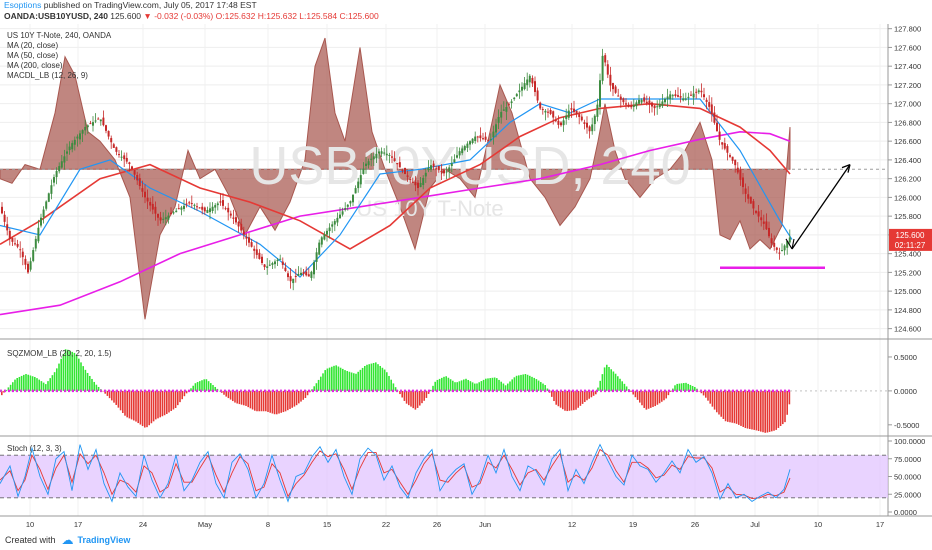  What do you see at coordinates (695, 524) in the screenshot?
I see `time-tick-label: 26` at bounding box center [695, 524].